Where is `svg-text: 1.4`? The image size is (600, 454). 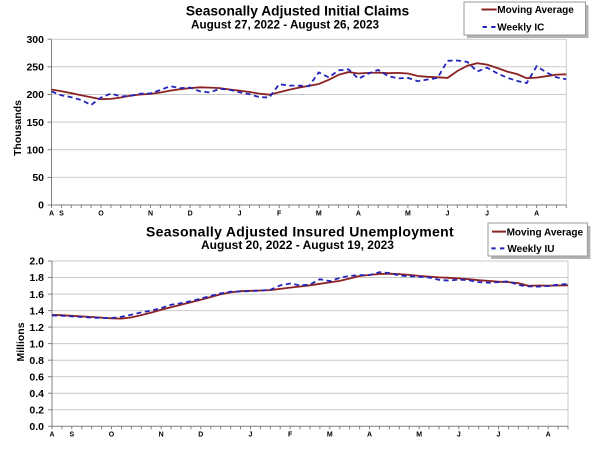
svg-text: 1.4 is located at coordinates (36, 311).